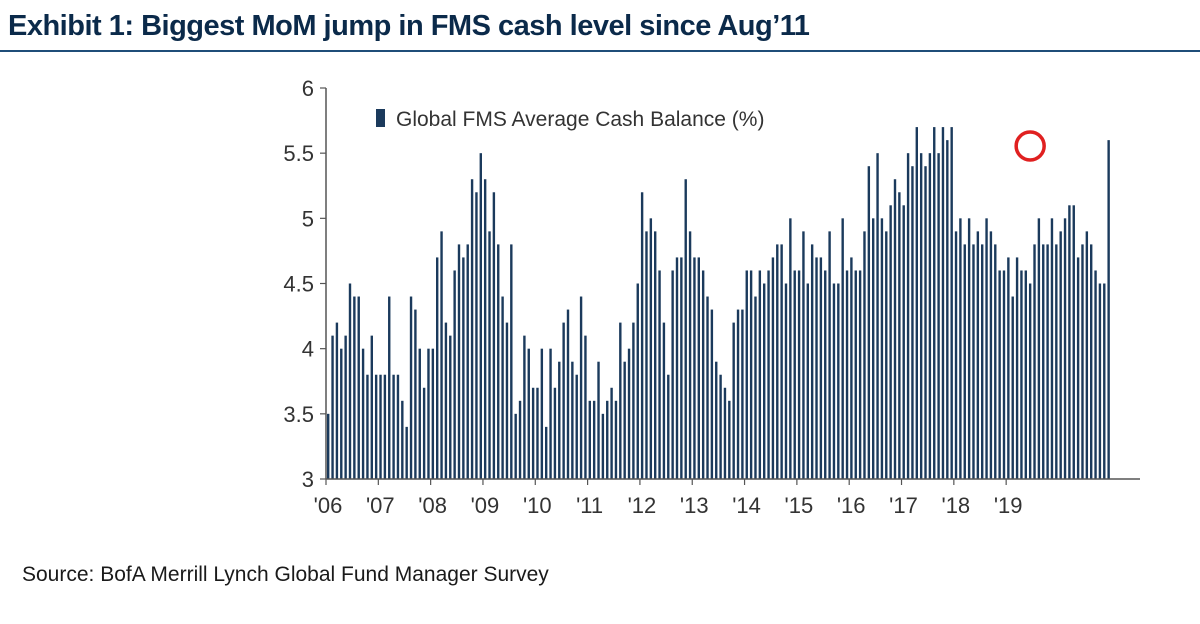  Describe the element at coordinates (308, 349) in the screenshot. I see `y-tick-label: 4` at that location.